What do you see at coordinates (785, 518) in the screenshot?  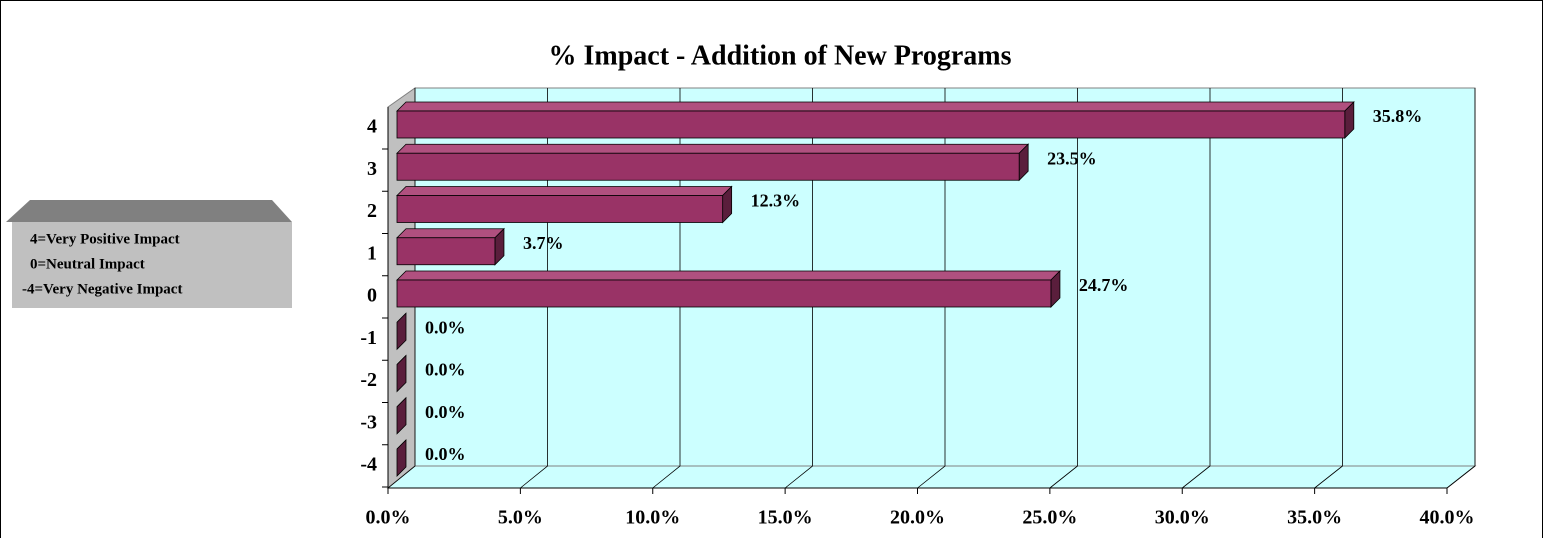 I see `x-tick-label: 15.0%` at bounding box center [785, 518].